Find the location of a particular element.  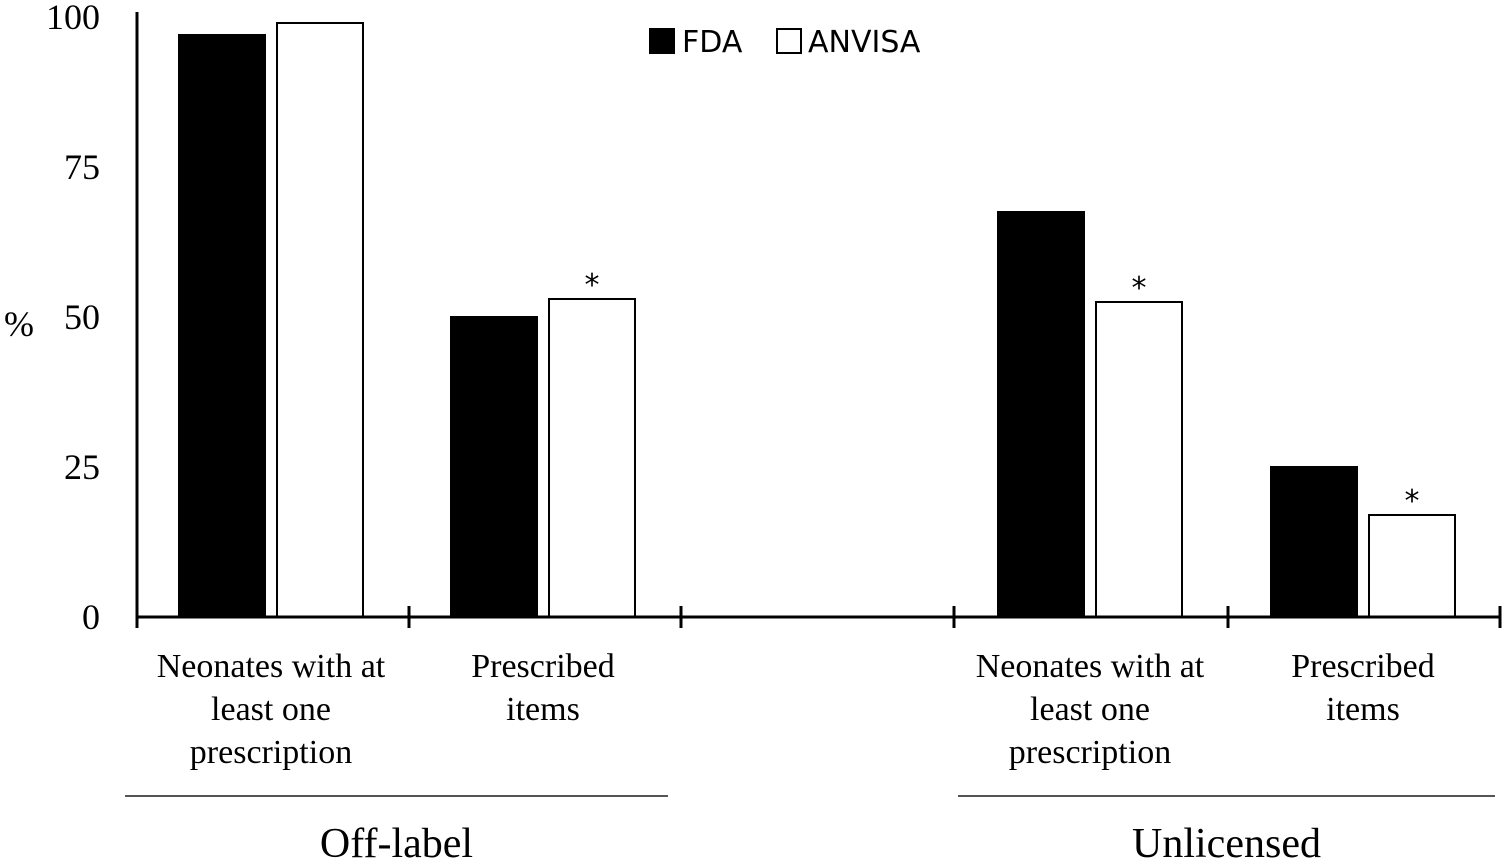

legend-label-anvisa: ANVISA is located at coordinates (864, 42).